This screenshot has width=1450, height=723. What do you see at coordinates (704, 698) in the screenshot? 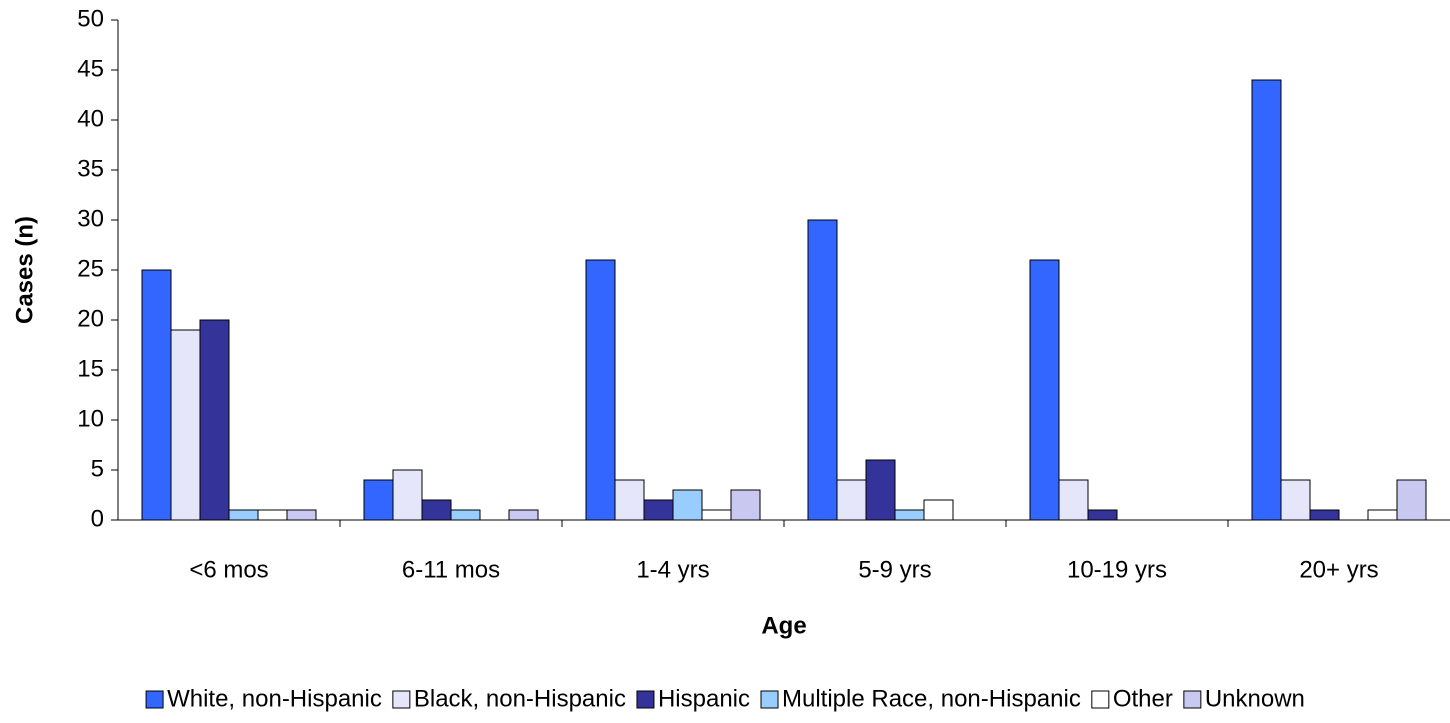
I see `legend-label: Hispanic` at bounding box center [704, 698].